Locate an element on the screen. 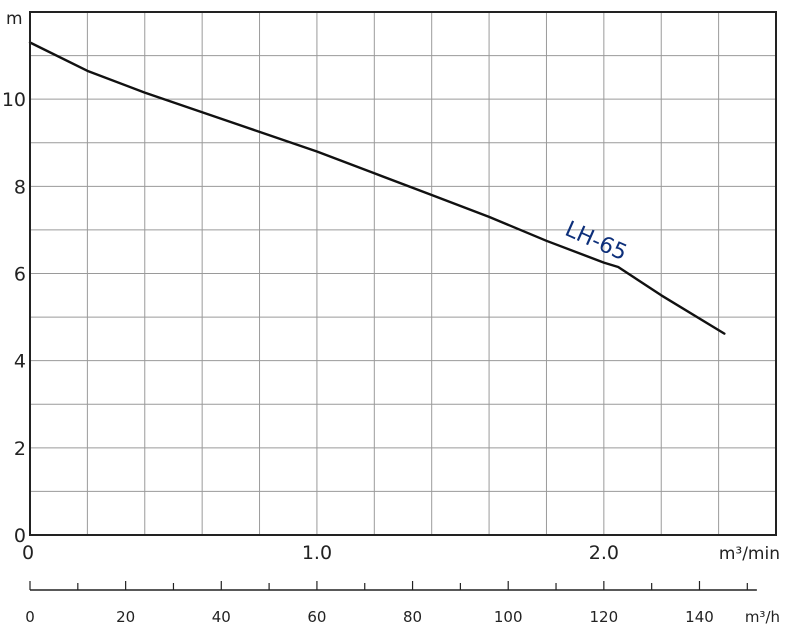 The height and width of the screenshot is (636, 790). y-tick-label: 2 is located at coordinates (20, 449).